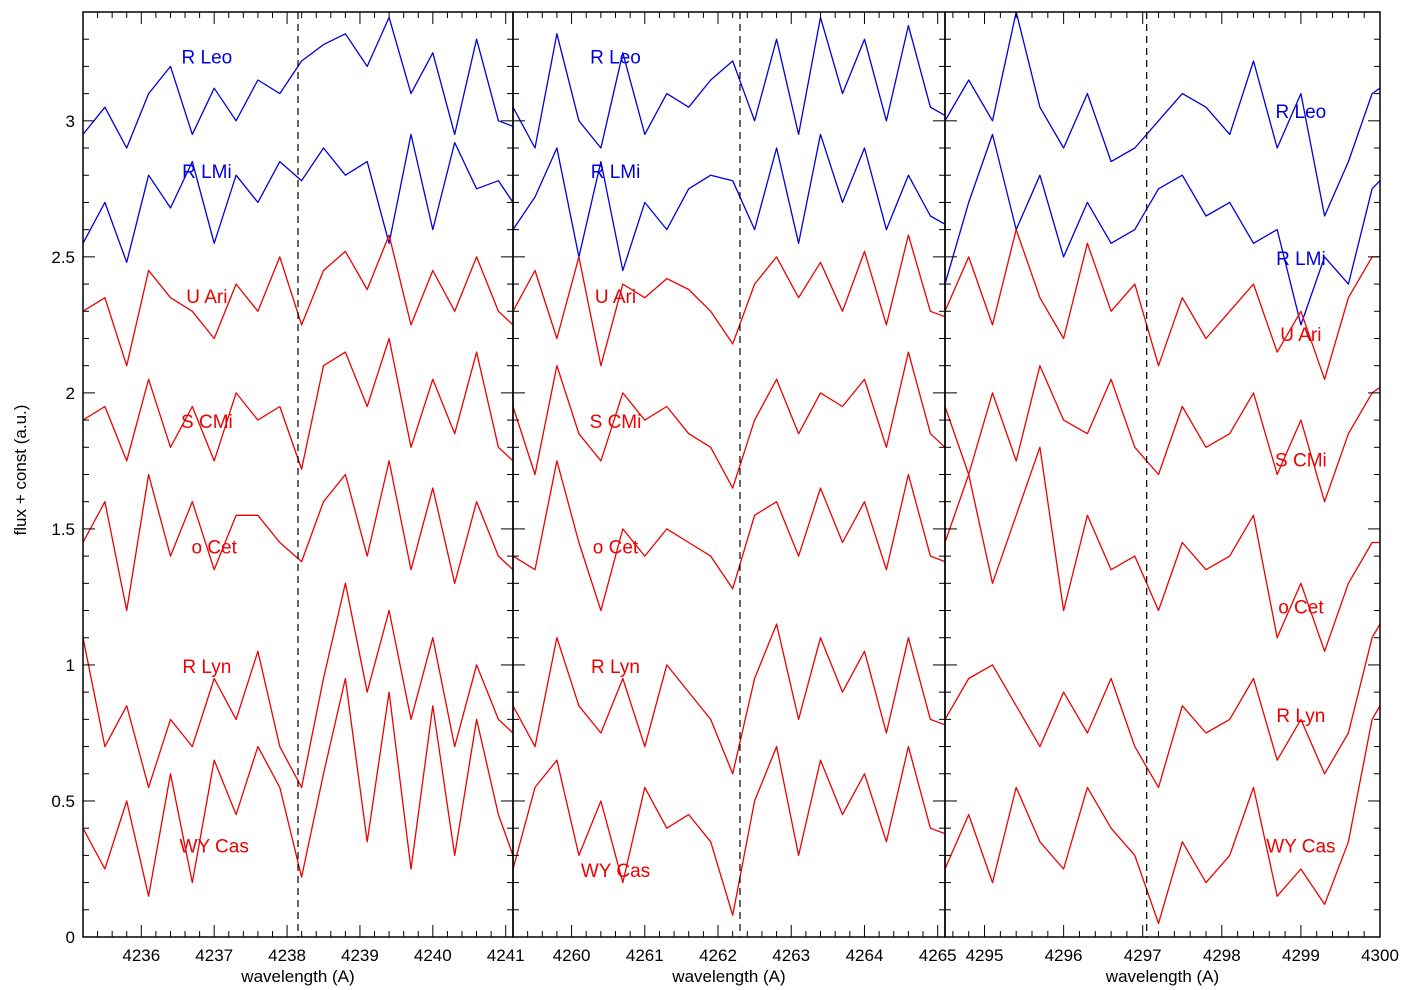 The image size is (1415, 990). Describe the element at coordinates (287, 955) in the screenshot. I see `x-tick-label: 4238` at that location.